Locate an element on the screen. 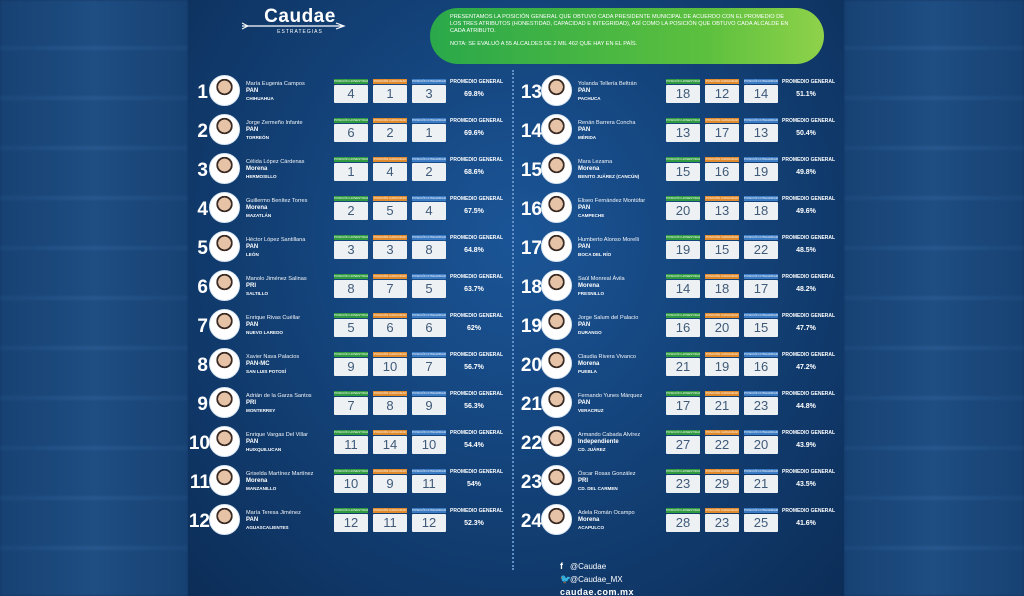 This screenshot has height=596, width=1024. honestidad-box: POSICIÓN HONESTIDAD 4 is located at coordinates (351, 93).